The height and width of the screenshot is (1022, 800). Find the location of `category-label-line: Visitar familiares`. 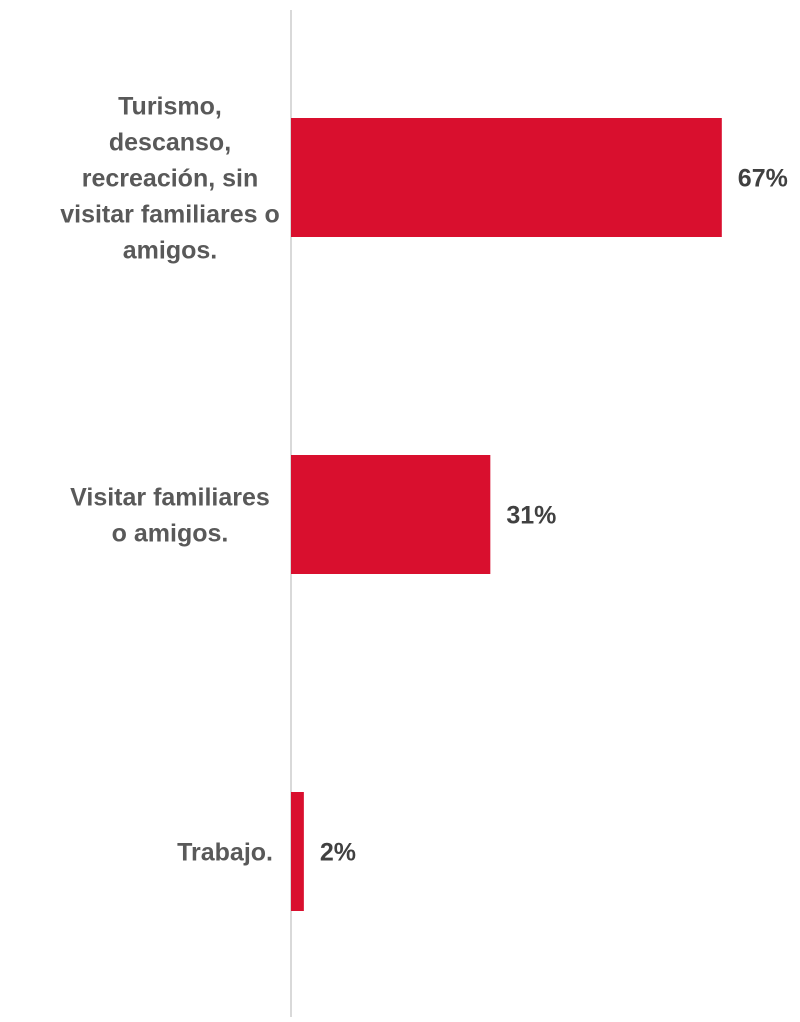

category-label-line: Visitar familiares is located at coordinates (170, 498).